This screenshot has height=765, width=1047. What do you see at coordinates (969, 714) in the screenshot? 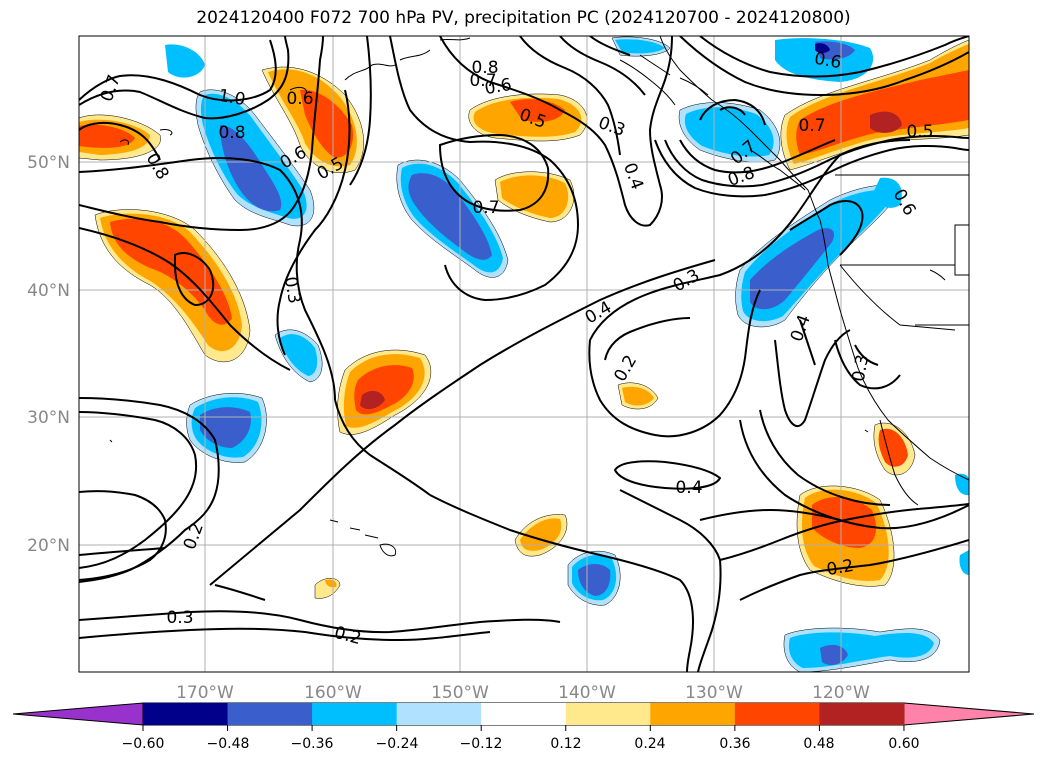
I see `colorbar-extend-high` at bounding box center [969, 714].